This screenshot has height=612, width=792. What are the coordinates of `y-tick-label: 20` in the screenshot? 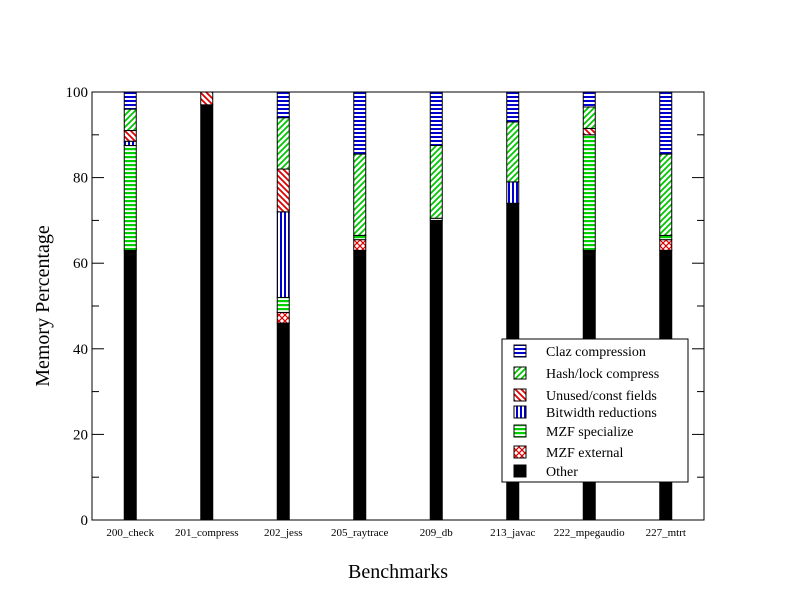 It's located at (80, 435).